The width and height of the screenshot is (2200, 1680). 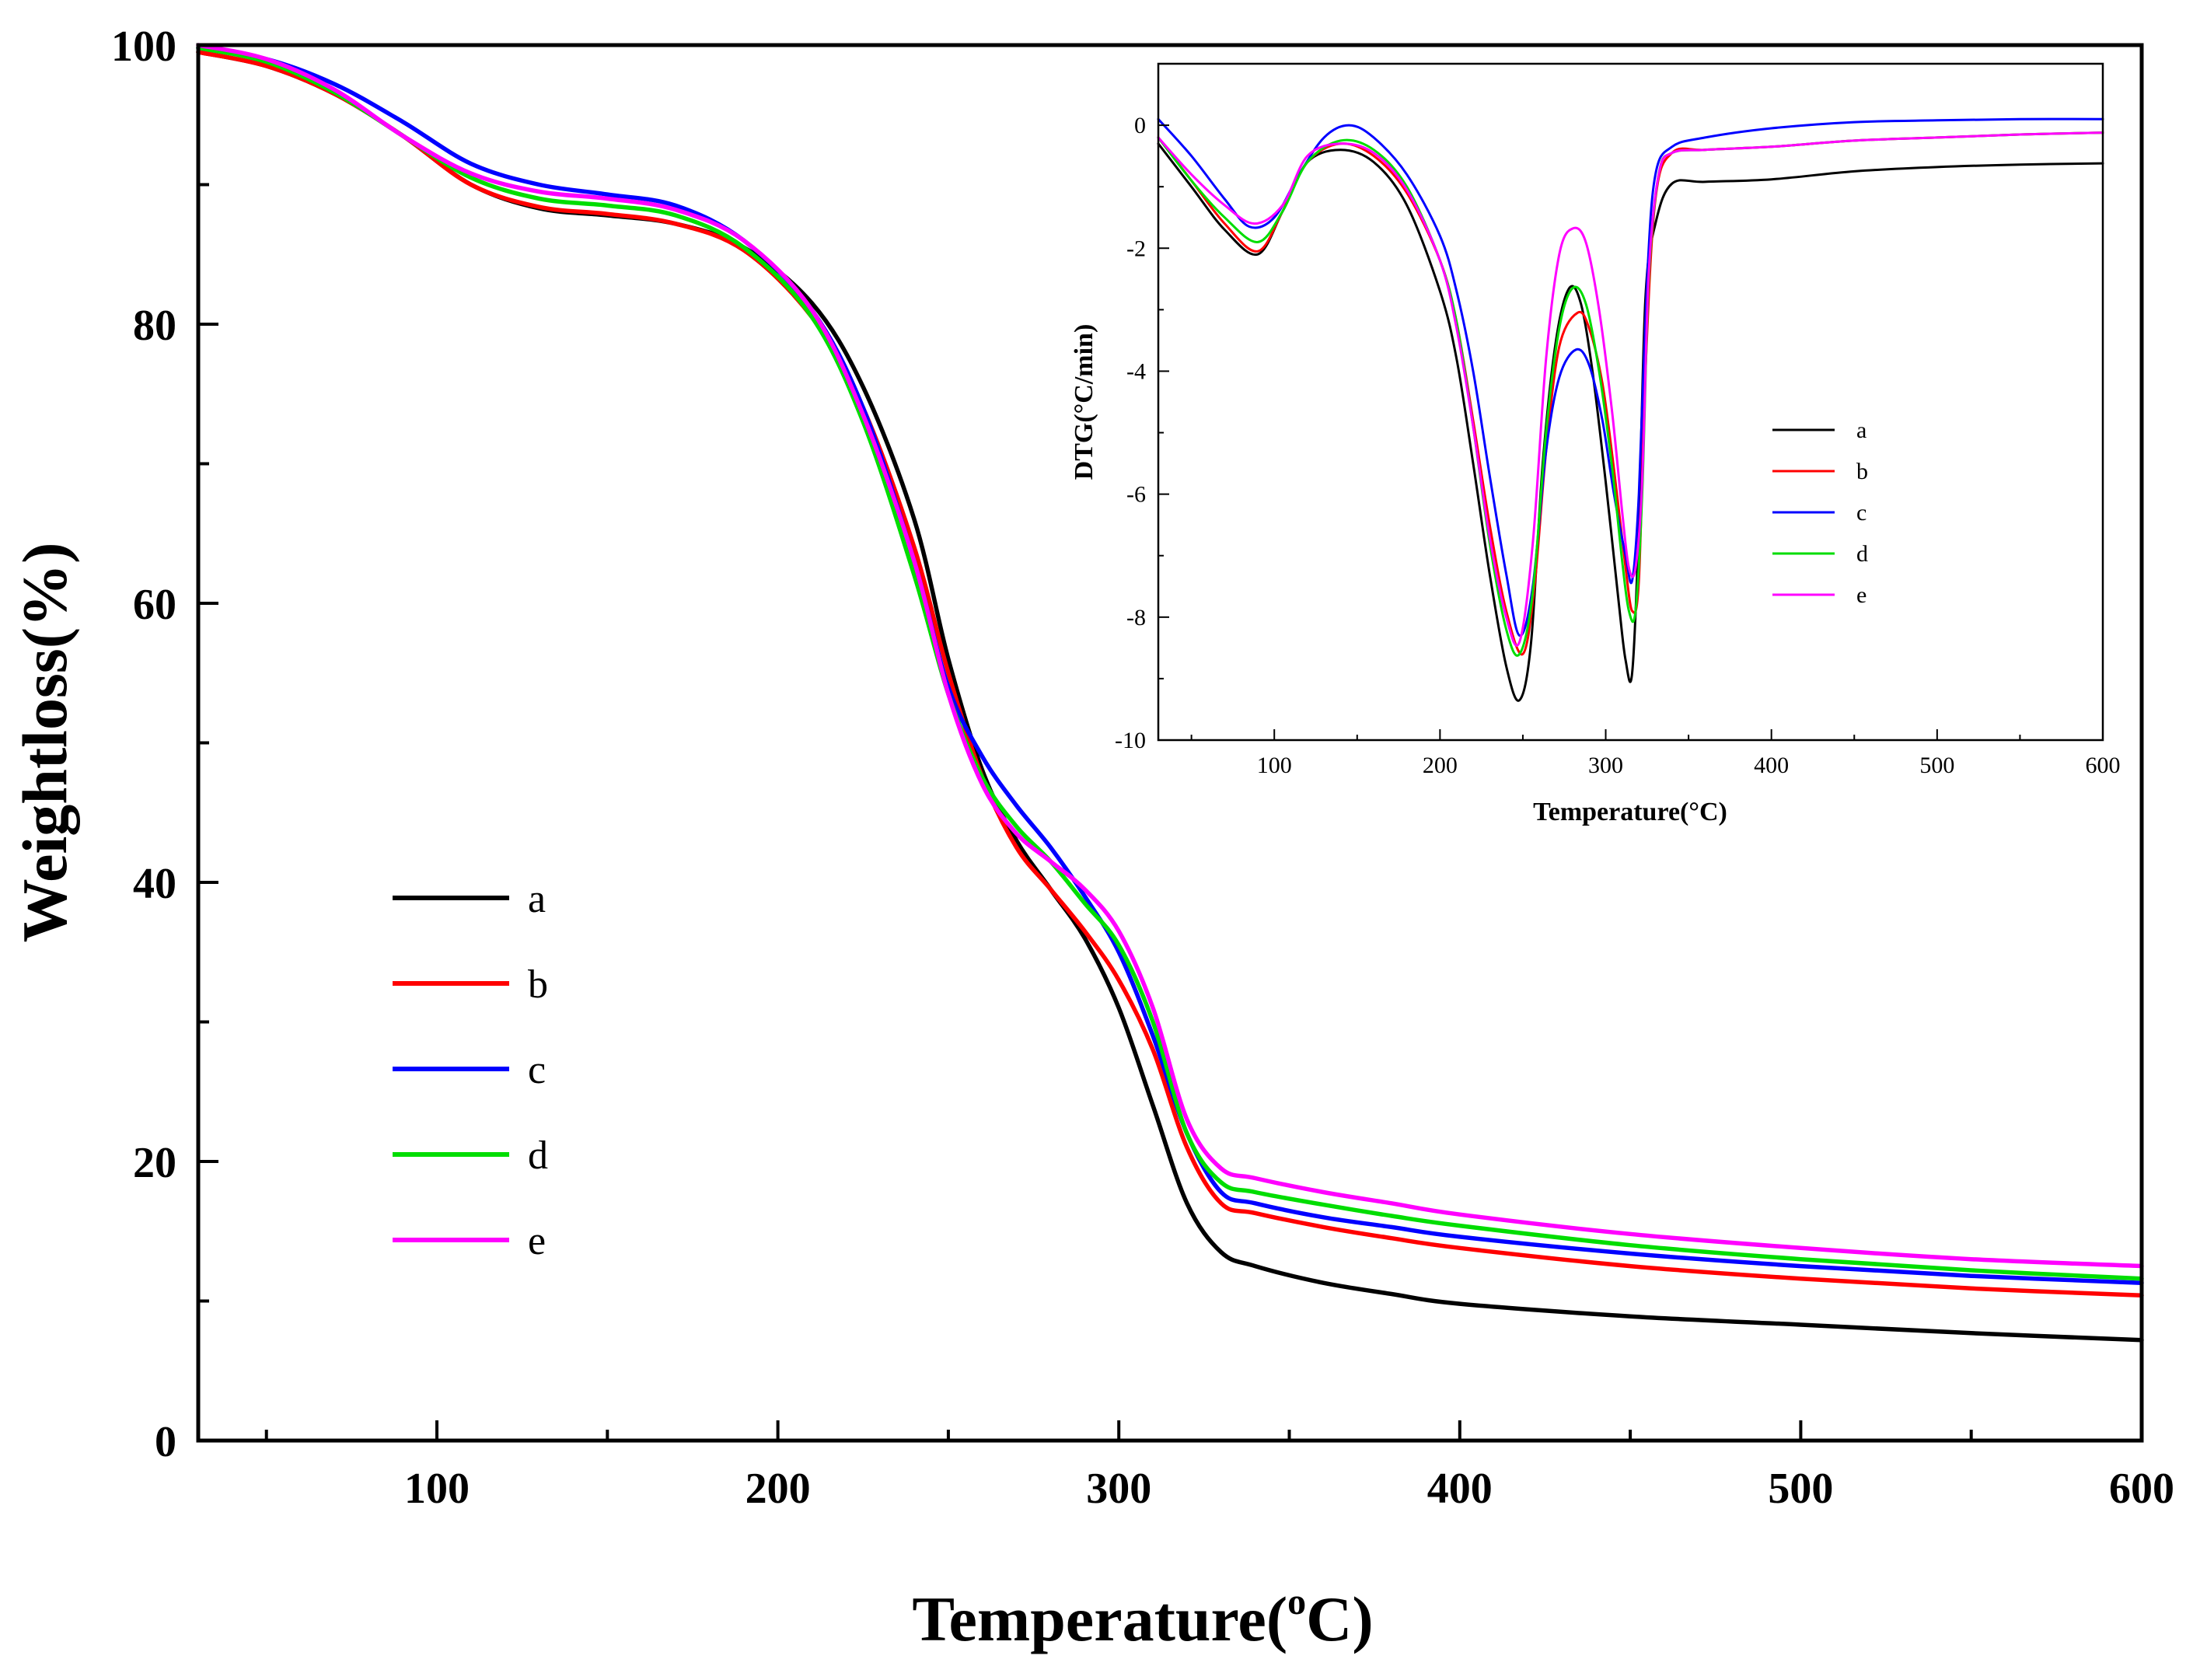 I want to click on main-x-tick-label: 200, so click(x=778, y=1489).